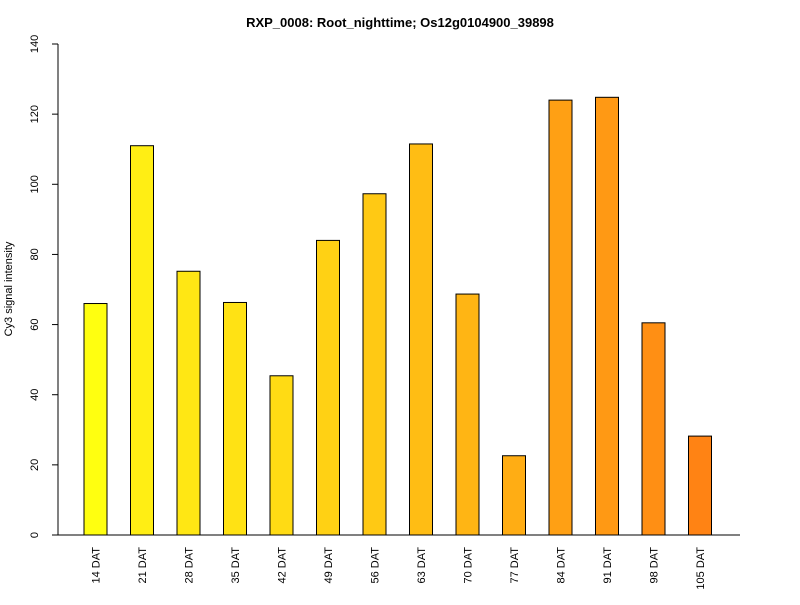 This screenshot has width=800, height=605. I want to click on y-axis-label: Cy3 signal intensity, so click(9, 288).